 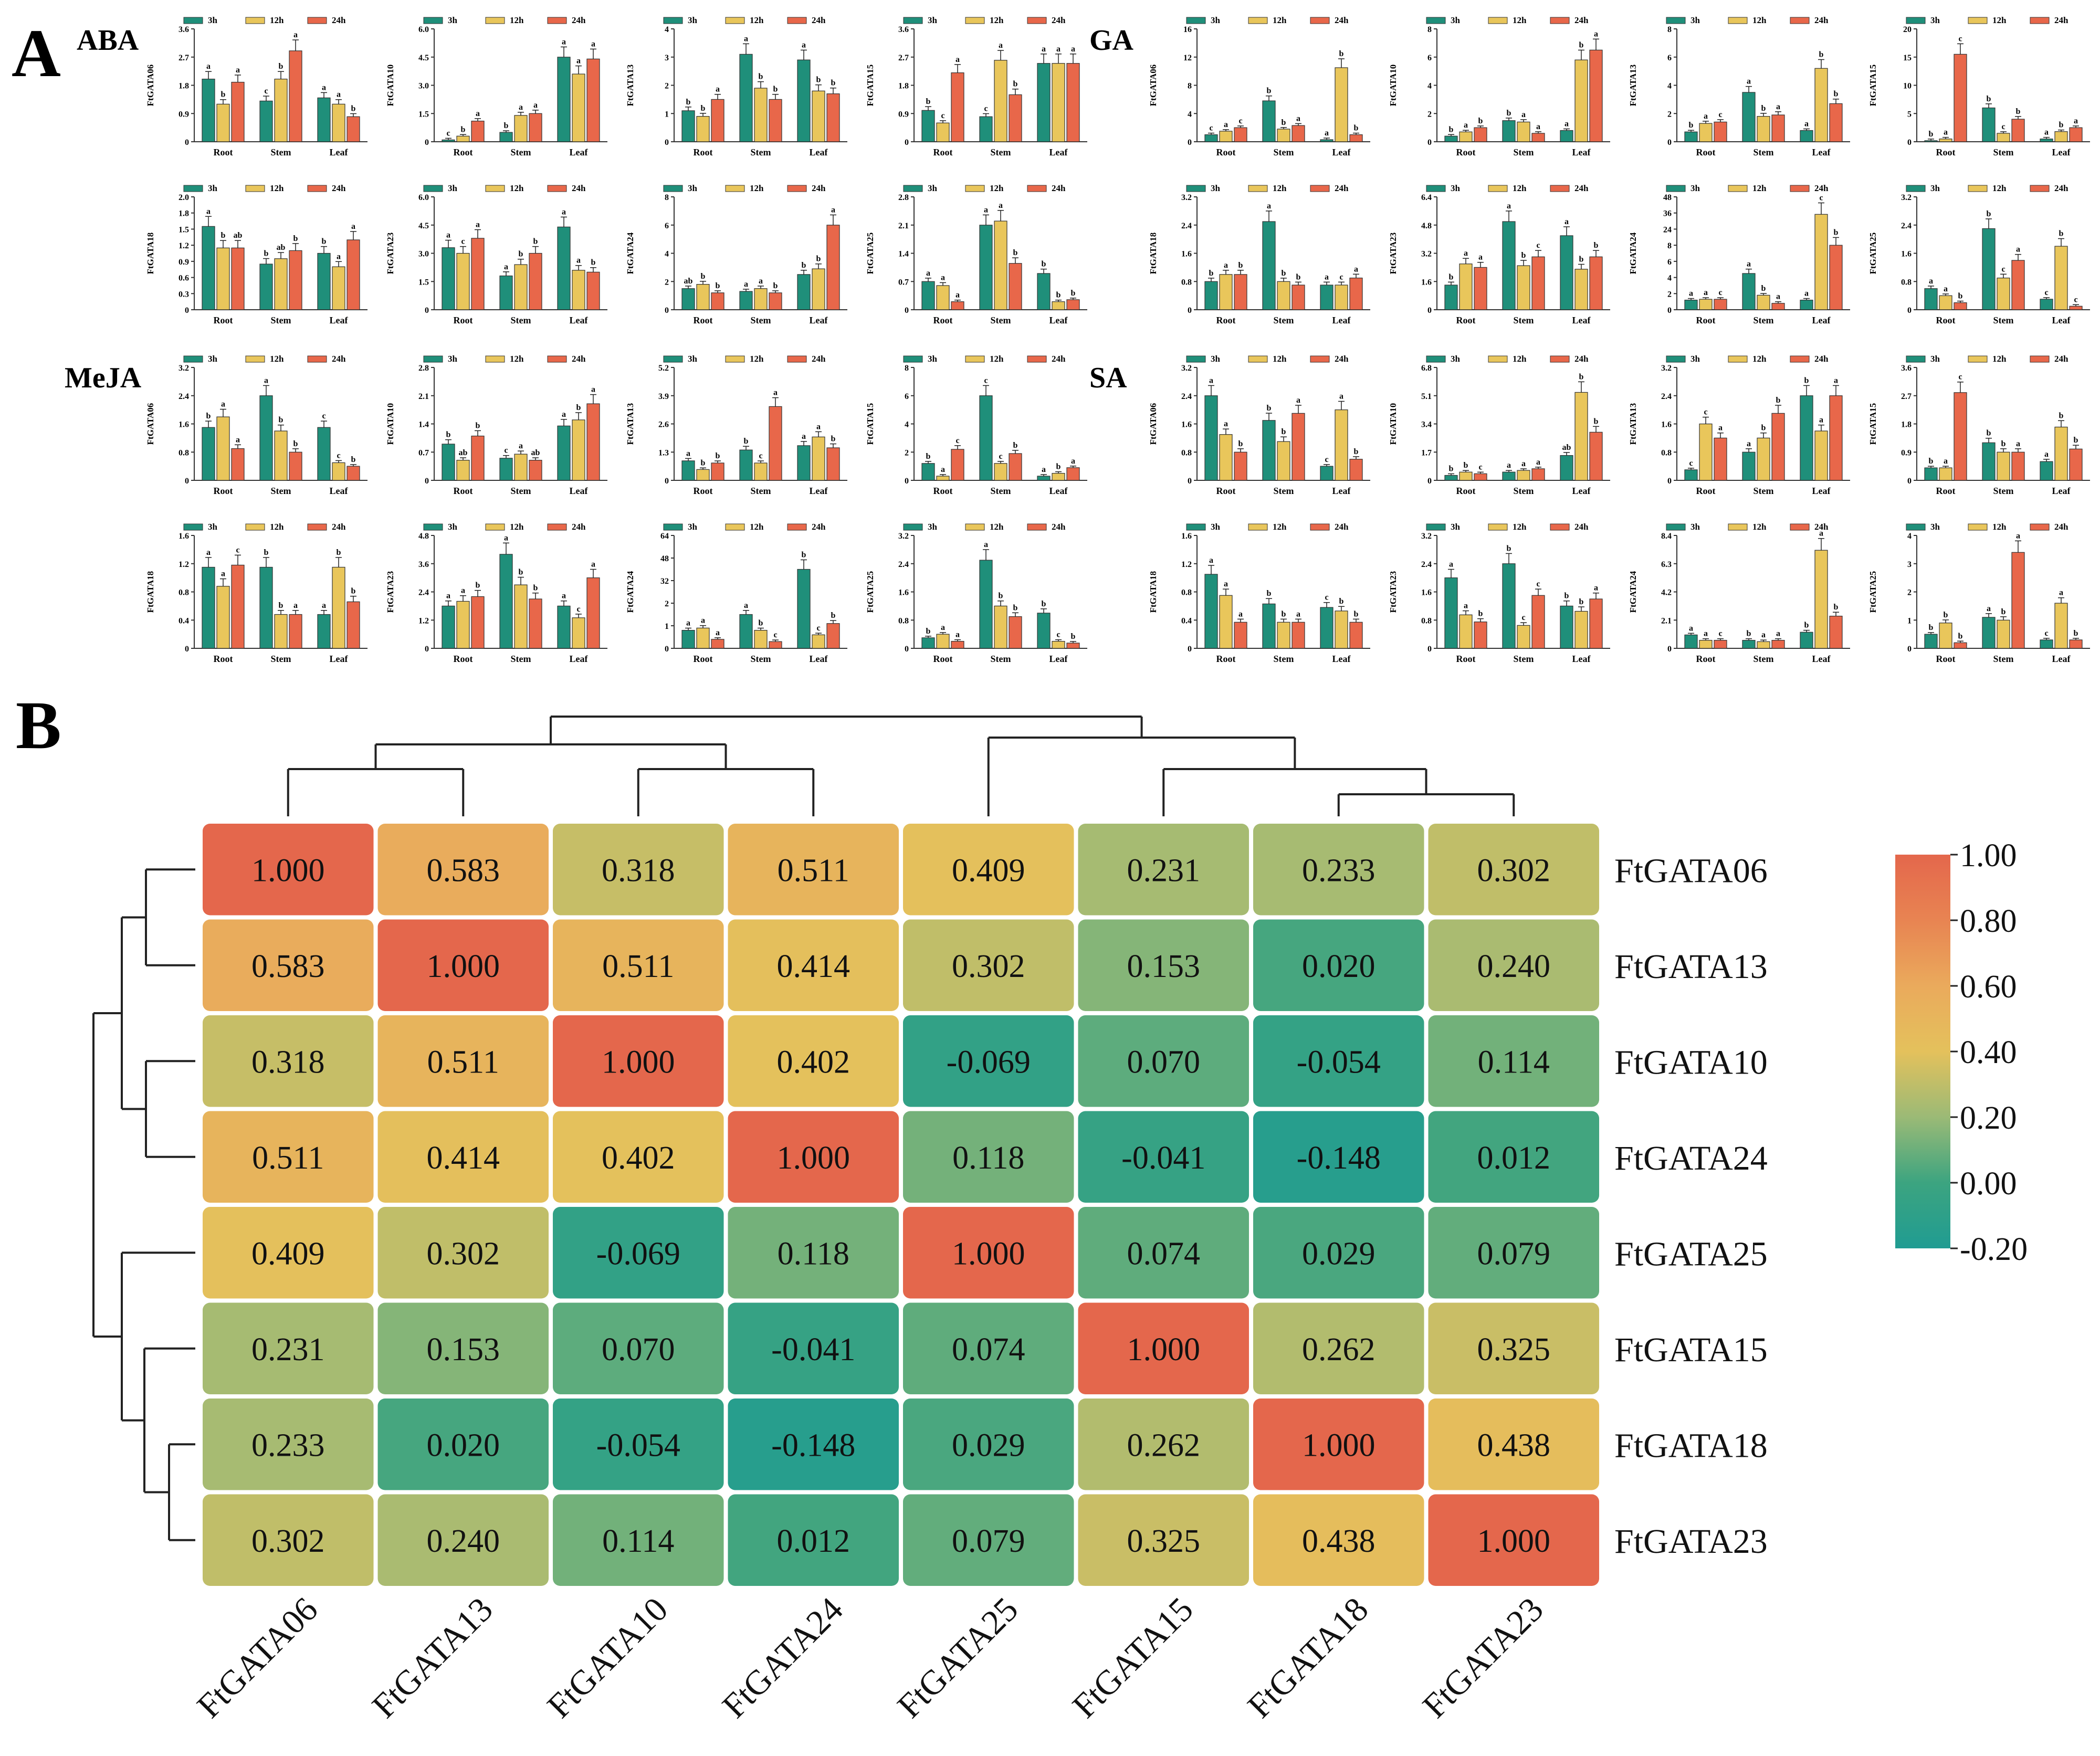 I want to click on y-axis-title: FtGATA15, so click(x=1873, y=86).